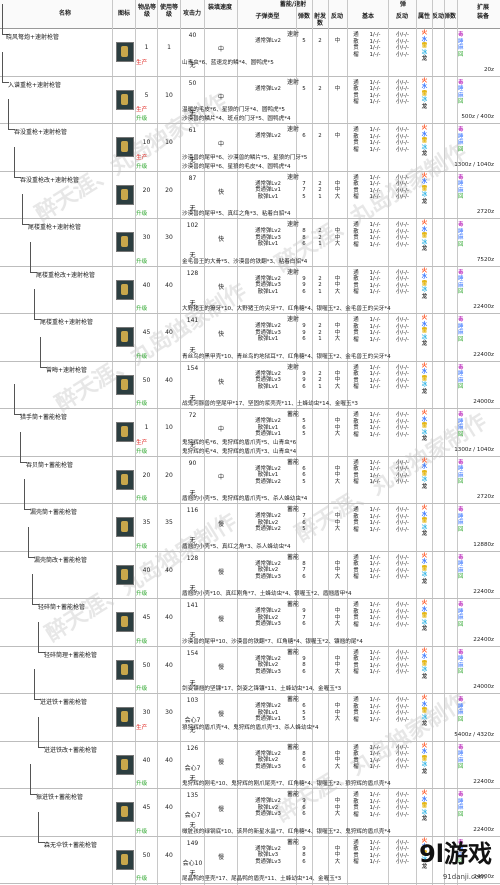 Image resolution: width=500 pixels, height=885 pixels. I want to click on attack-value: 103, so click(192, 700).